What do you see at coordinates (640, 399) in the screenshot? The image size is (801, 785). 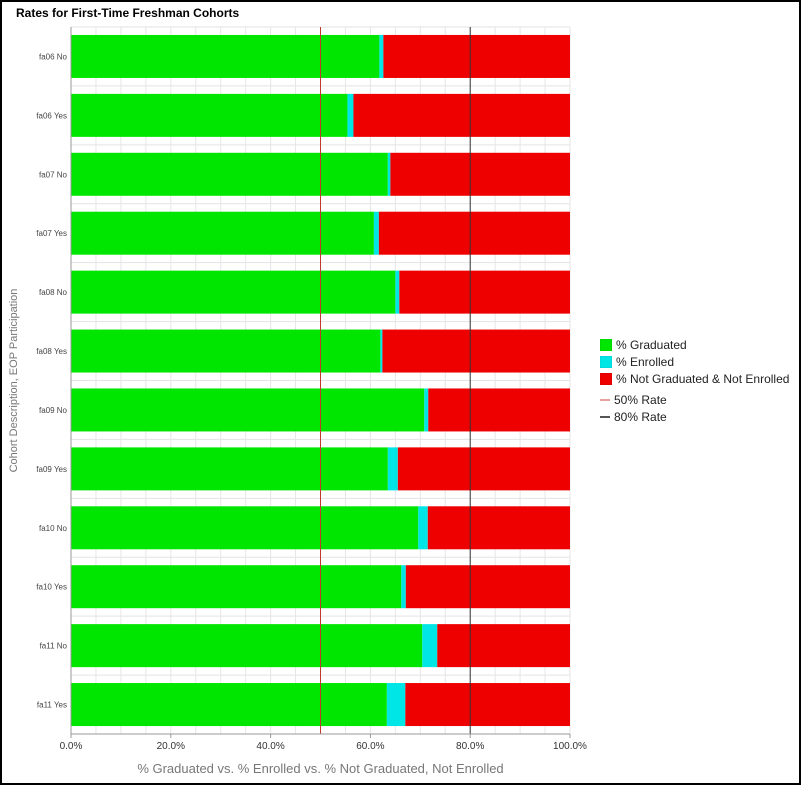 I see `legend-label: 50% Rate` at bounding box center [640, 399].